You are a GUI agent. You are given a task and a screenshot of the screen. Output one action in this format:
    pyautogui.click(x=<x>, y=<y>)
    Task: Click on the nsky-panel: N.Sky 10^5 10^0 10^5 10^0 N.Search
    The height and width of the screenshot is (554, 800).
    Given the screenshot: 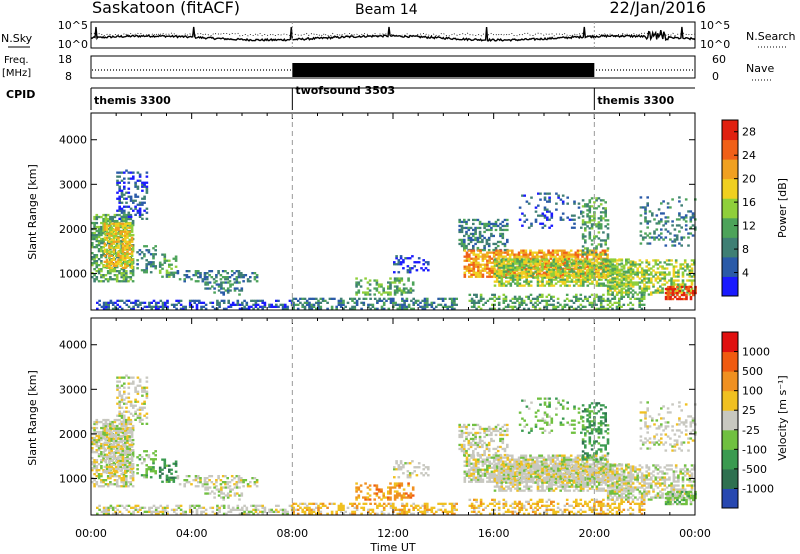 What is the action you would take?
    pyautogui.click(x=398, y=35)
    